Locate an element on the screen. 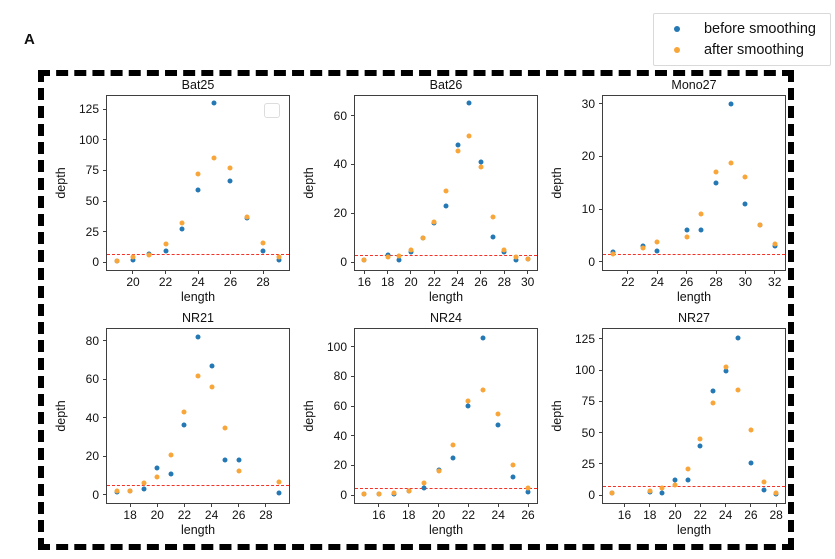 This screenshot has height=559, width=835. x-tick-label: 22 is located at coordinates (628, 282).